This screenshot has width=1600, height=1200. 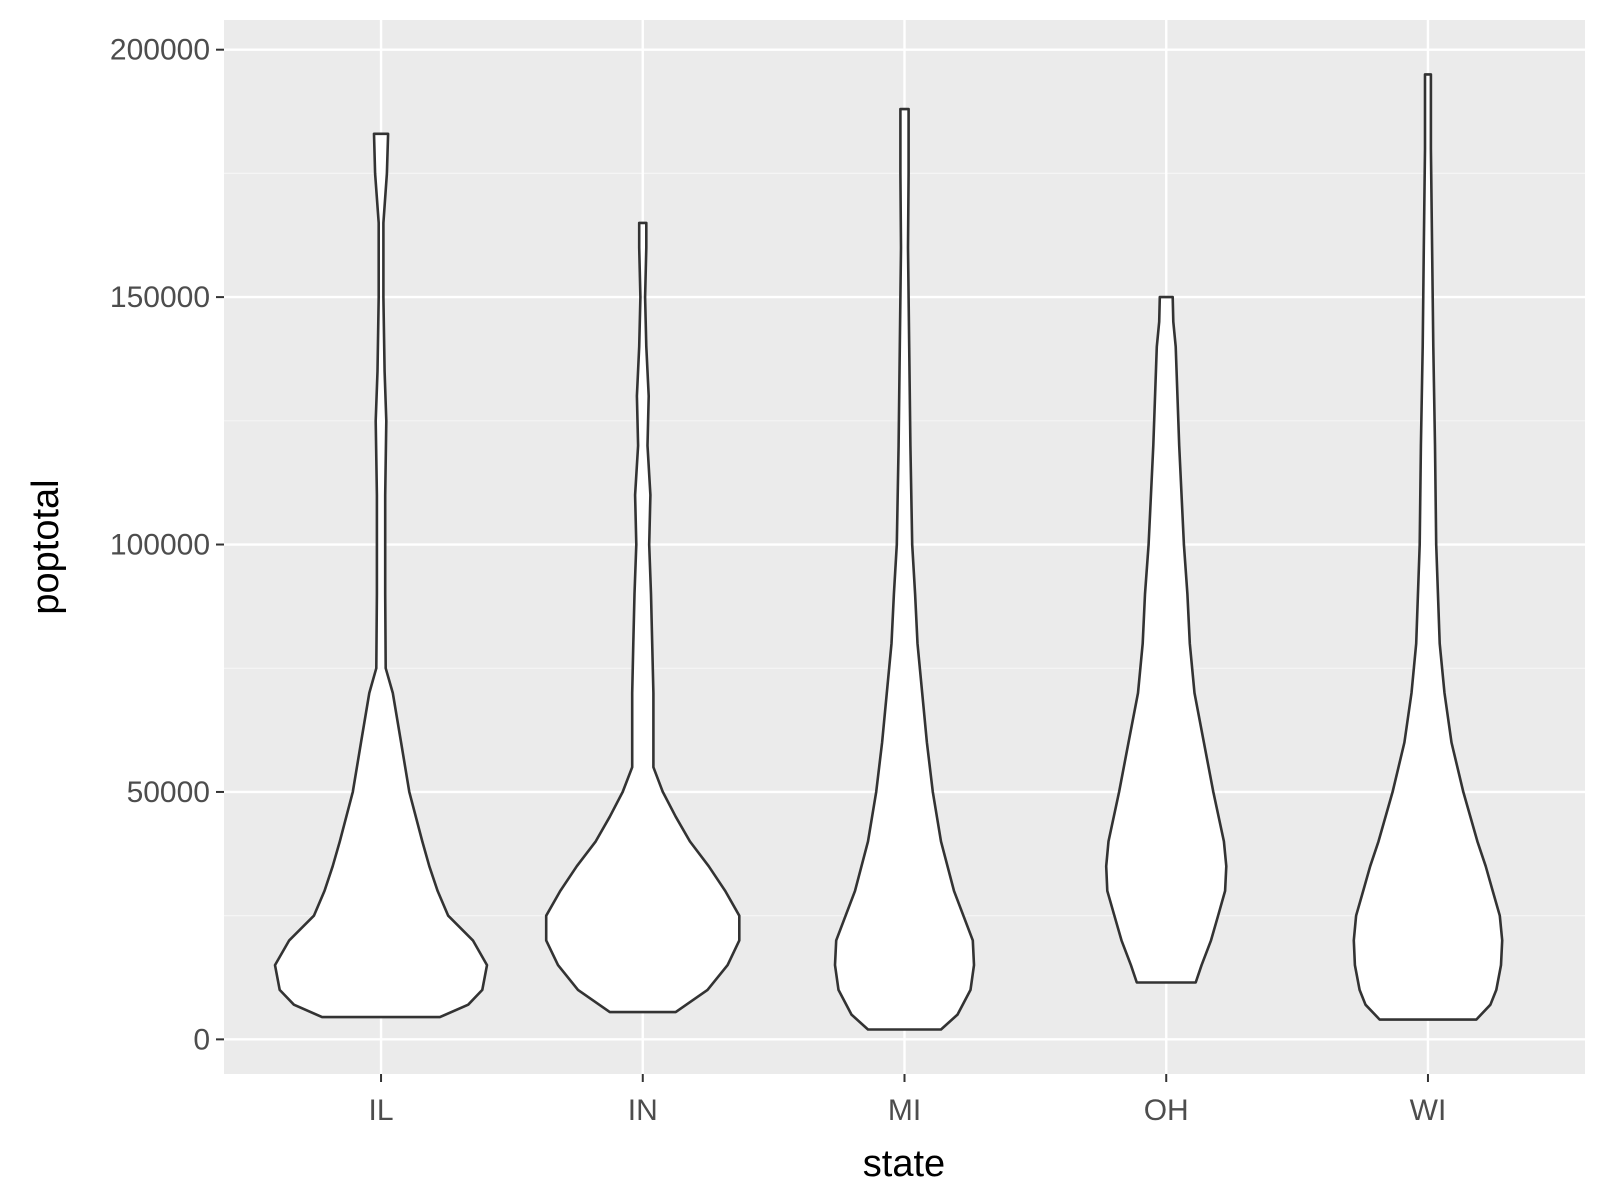 I want to click on y-axis-title: poptotal, so click(x=46, y=546).